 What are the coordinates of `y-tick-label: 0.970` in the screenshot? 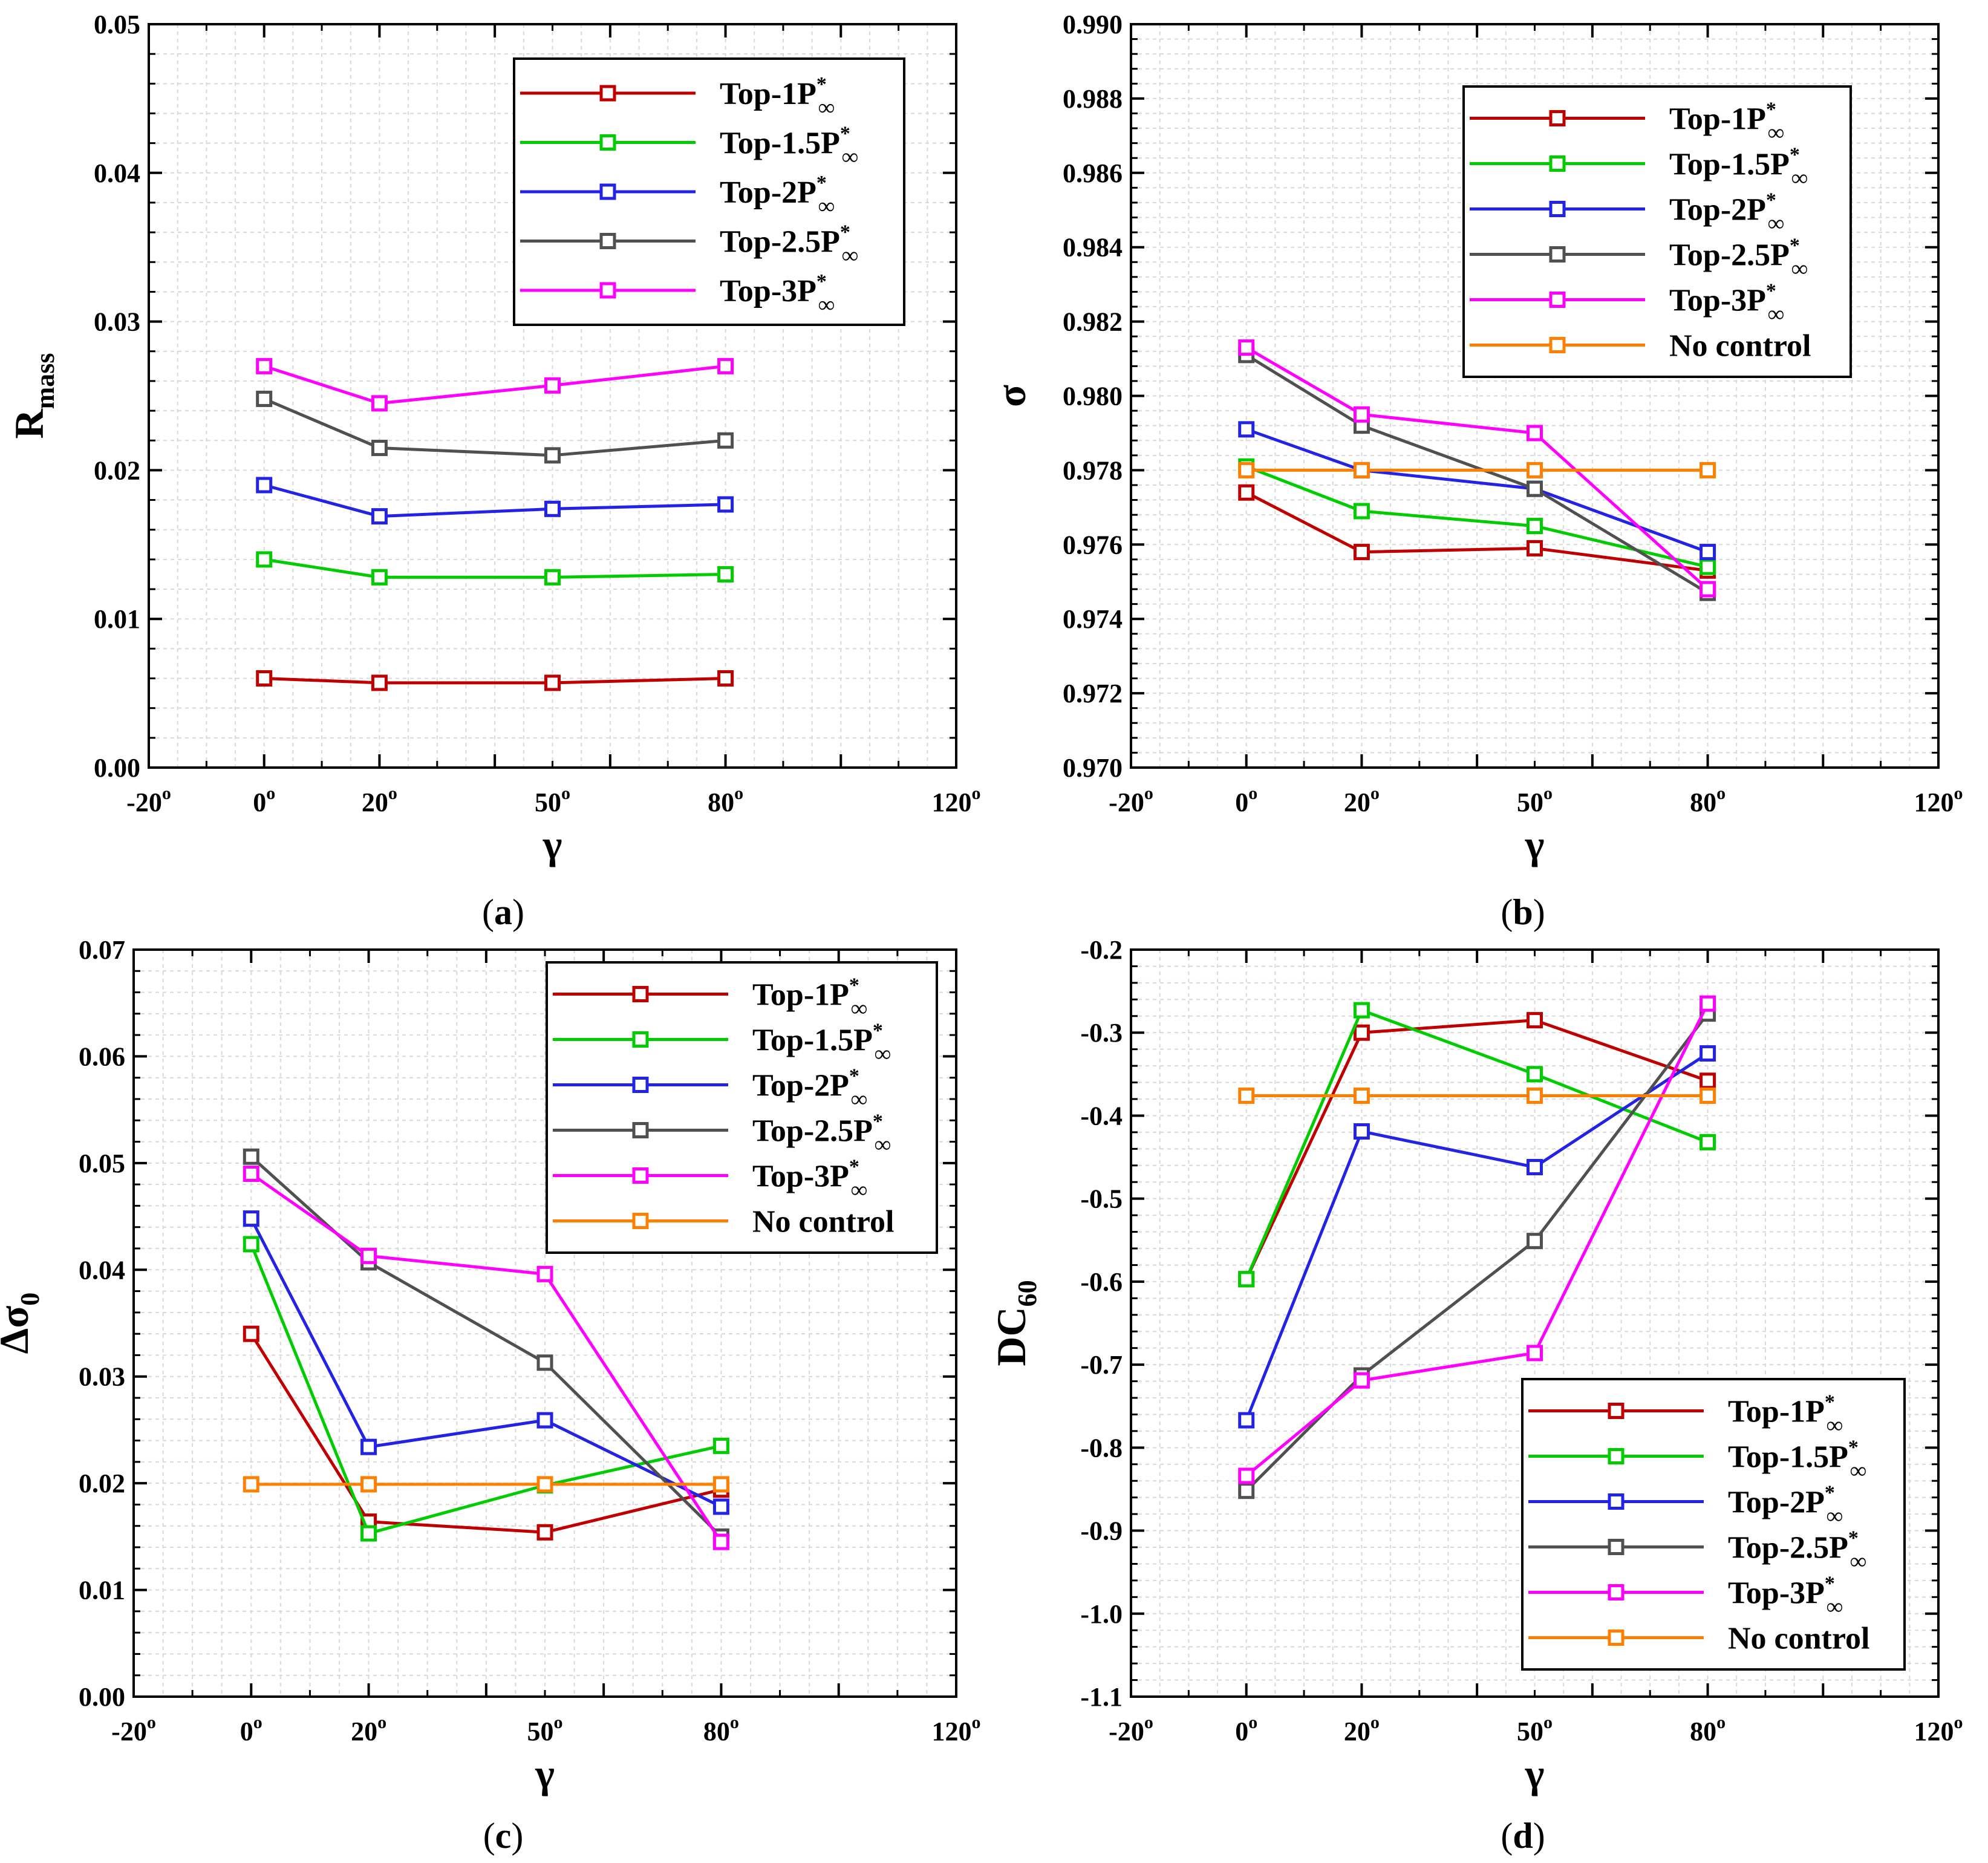 It's located at (1093, 768).